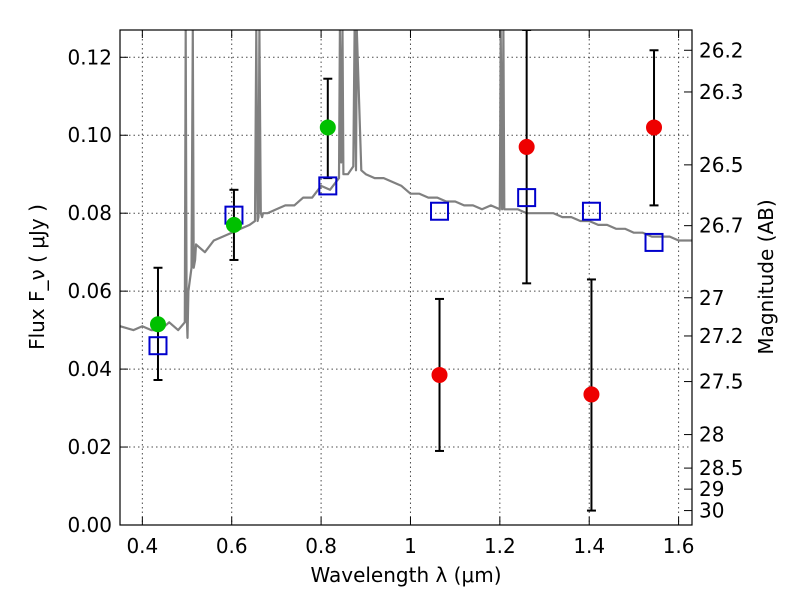 The width and height of the screenshot is (800, 600). What do you see at coordinates (405, 575) in the screenshot?
I see `x-axis-label: Wavelength λ (μm)` at bounding box center [405, 575].